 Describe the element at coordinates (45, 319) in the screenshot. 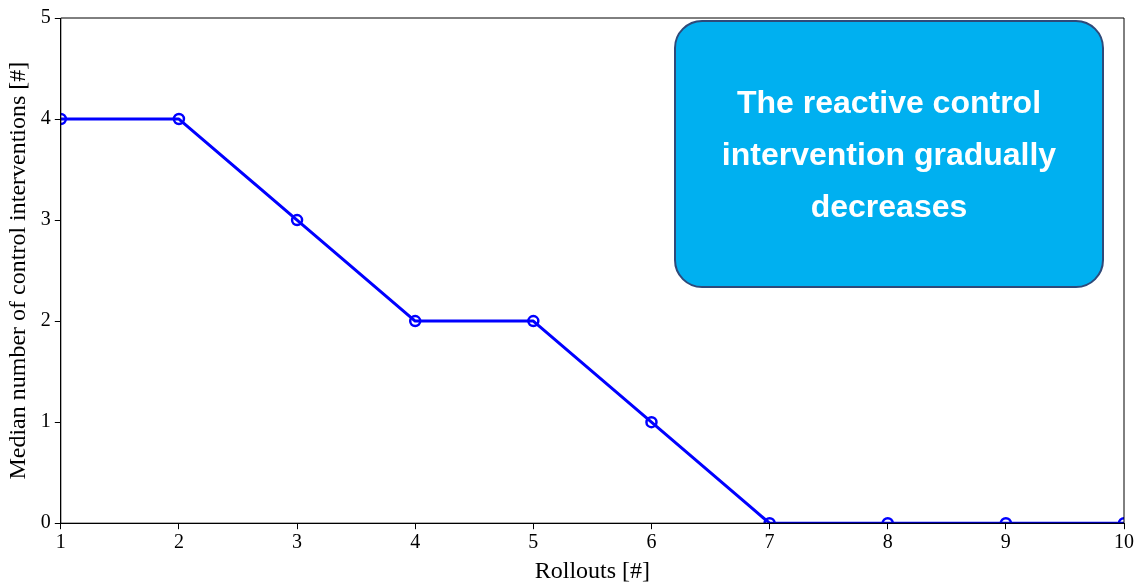

I see `y-tick-label: 2` at that location.